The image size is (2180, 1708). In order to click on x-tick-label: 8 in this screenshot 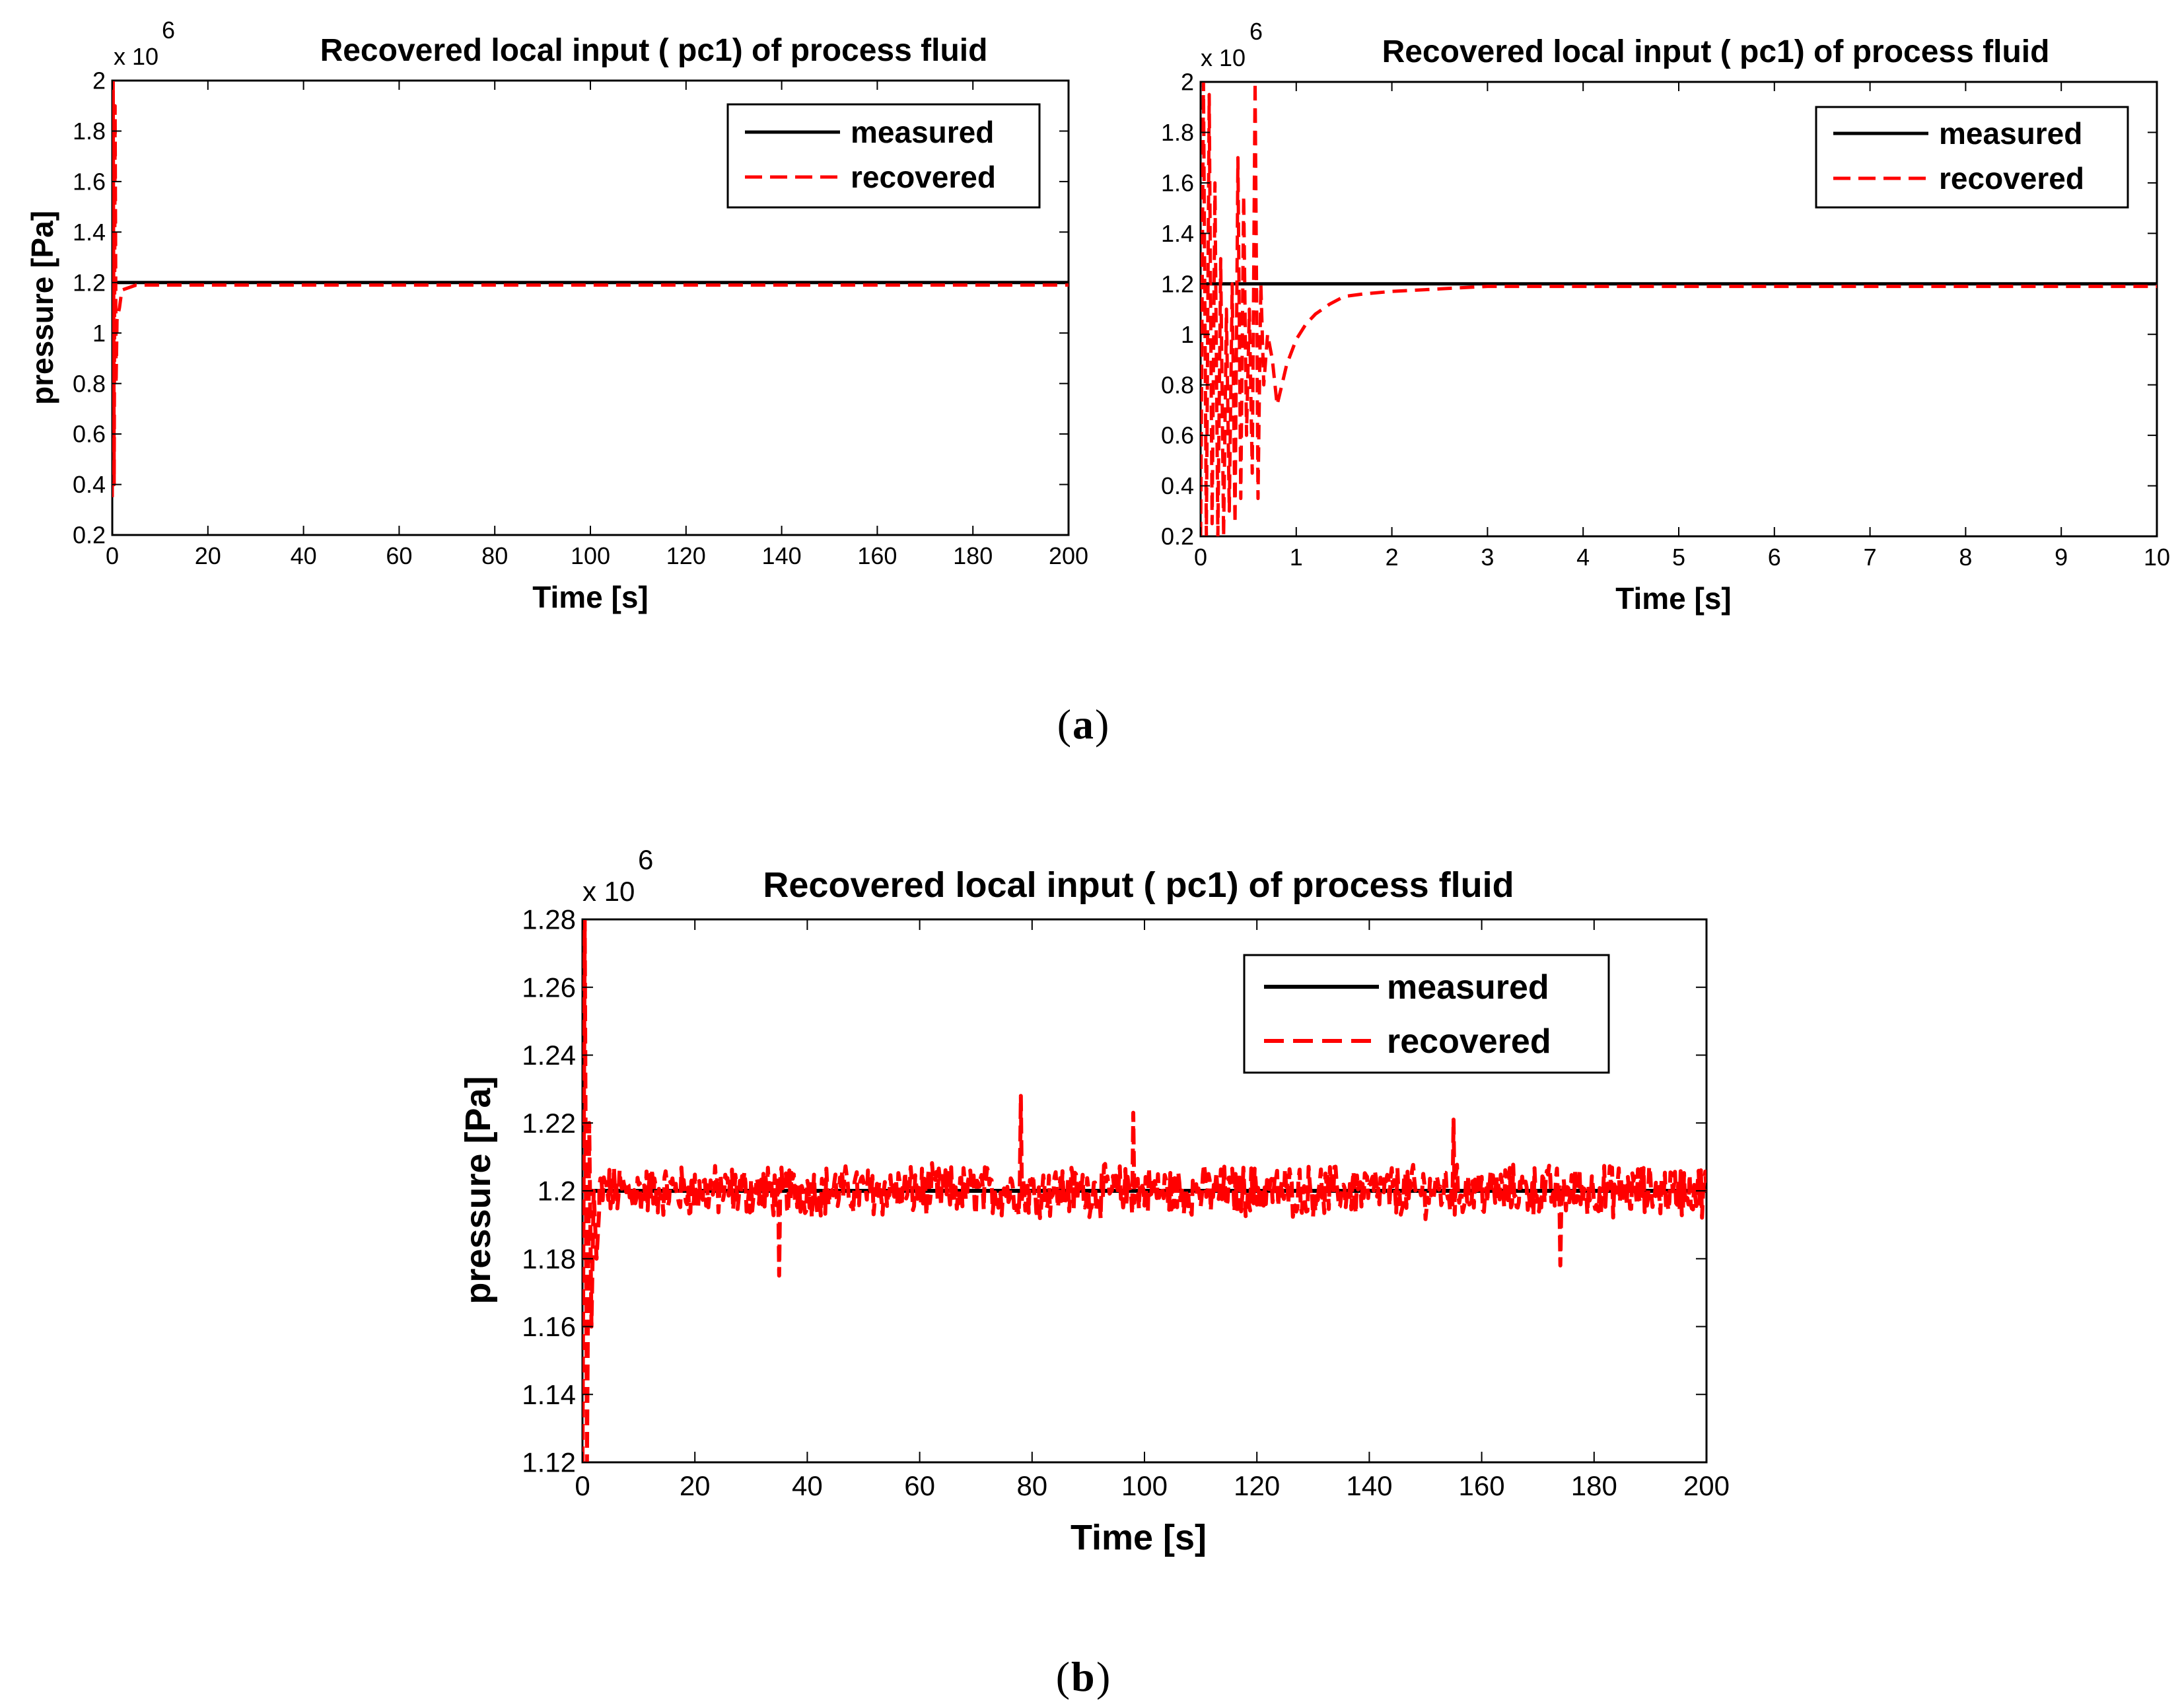, I will do `click(1965, 557)`.